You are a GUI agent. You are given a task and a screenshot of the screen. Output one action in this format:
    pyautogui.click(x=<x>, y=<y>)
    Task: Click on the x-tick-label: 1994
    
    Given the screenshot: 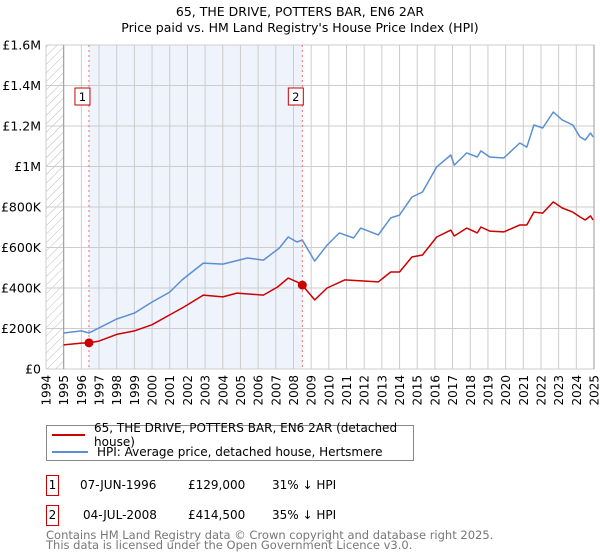 What is the action you would take?
    pyautogui.click(x=47, y=390)
    